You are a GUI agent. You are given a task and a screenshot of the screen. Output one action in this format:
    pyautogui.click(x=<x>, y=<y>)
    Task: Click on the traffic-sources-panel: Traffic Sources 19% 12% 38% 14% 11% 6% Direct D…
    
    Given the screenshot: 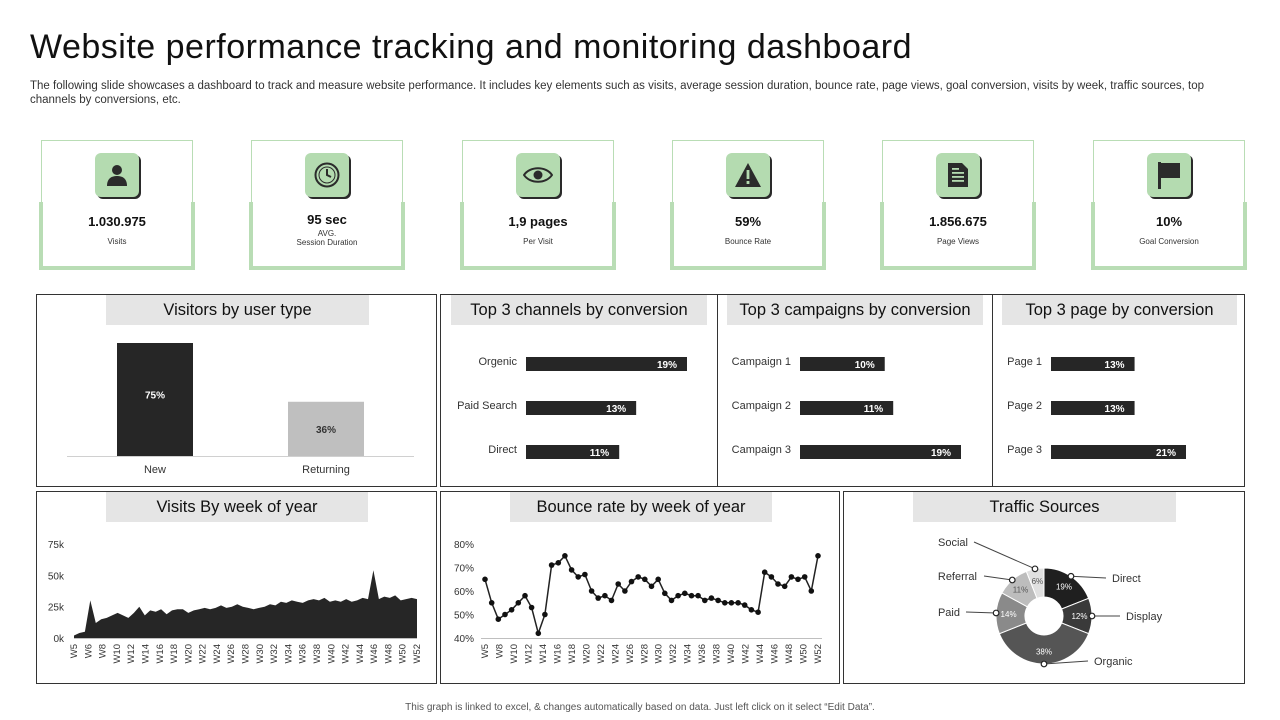 What is the action you would take?
    pyautogui.click(x=1044, y=587)
    